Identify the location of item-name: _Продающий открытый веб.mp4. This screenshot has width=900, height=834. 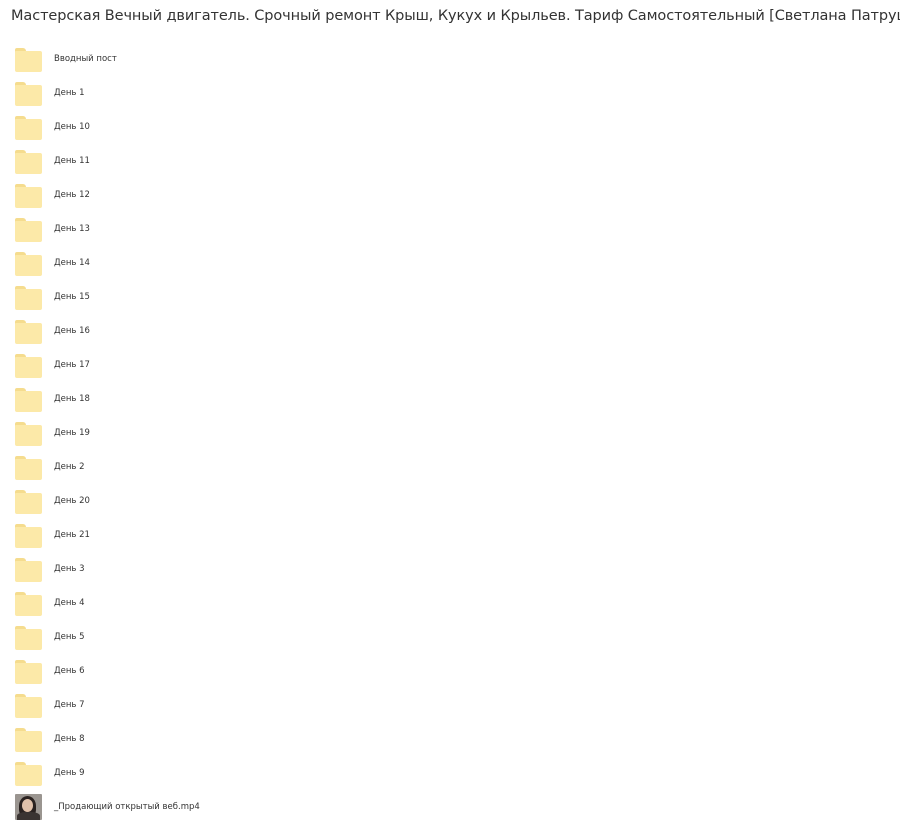
(127, 807).